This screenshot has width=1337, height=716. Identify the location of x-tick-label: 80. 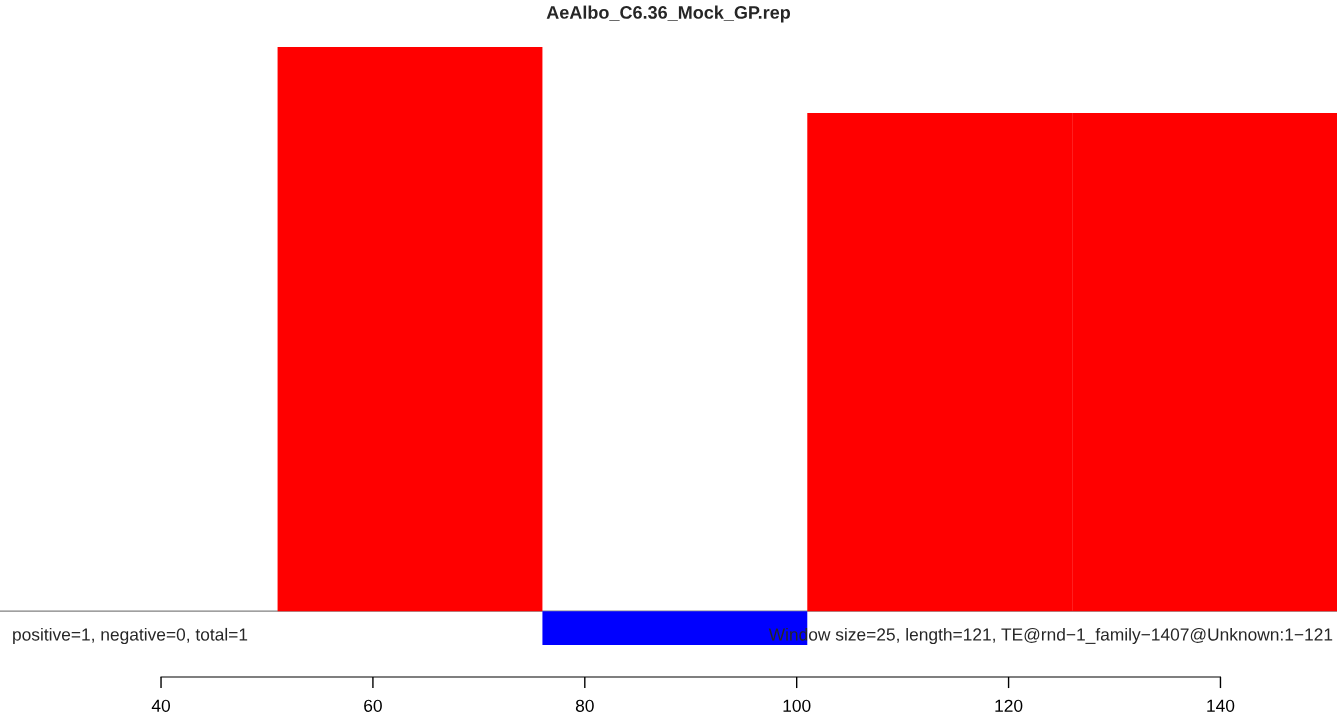
(584, 705).